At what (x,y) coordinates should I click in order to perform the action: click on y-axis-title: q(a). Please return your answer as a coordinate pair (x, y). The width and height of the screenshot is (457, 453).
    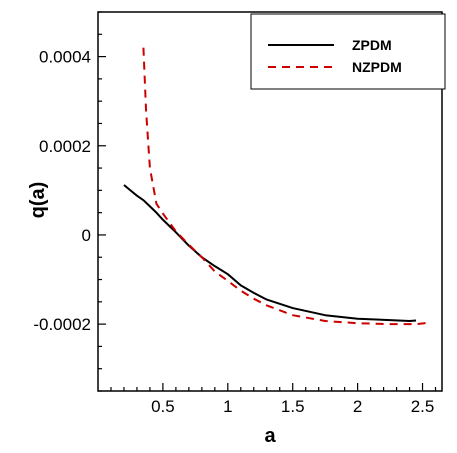
    Looking at the image, I should click on (38, 200).